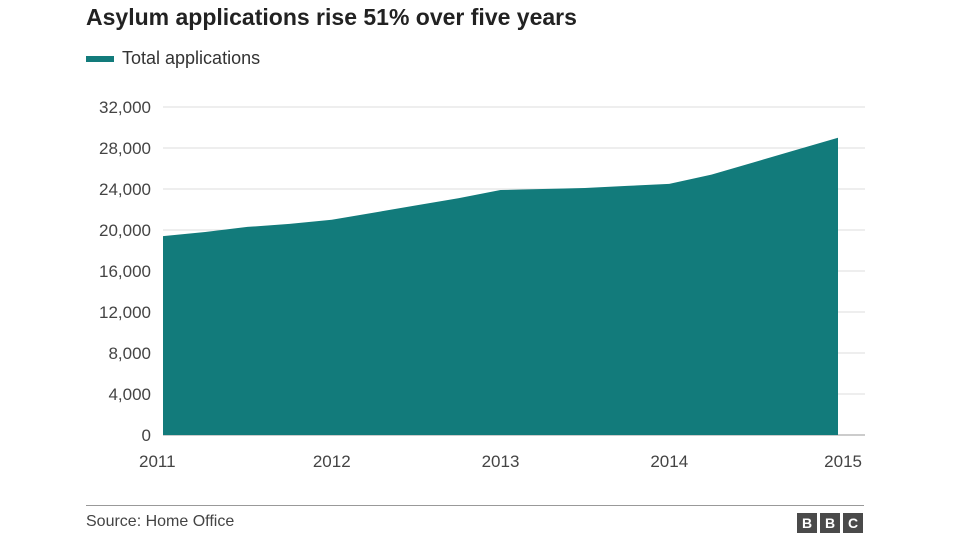 The width and height of the screenshot is (976, 549). I want to click on legend-label: Total applications, so click(191, 58).